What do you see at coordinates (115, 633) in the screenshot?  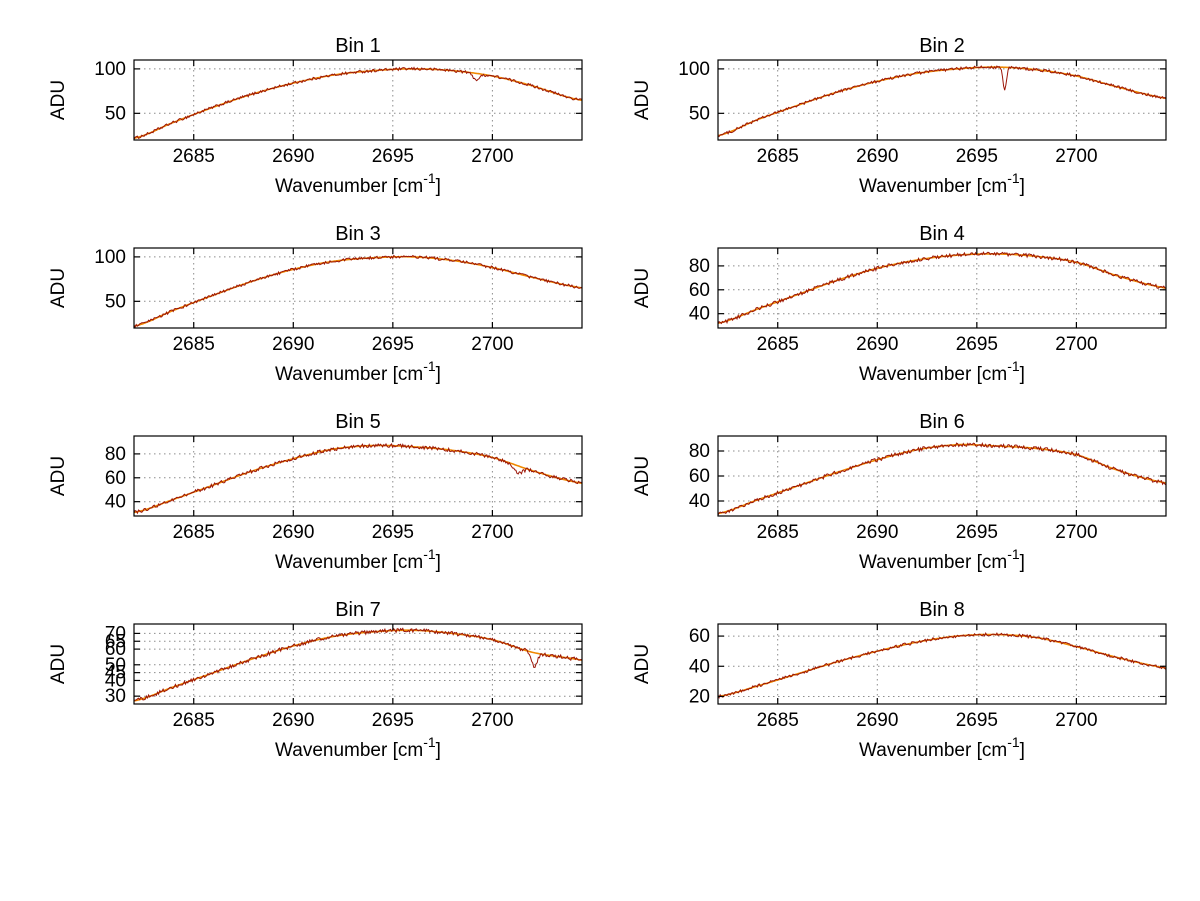 I see `y-tick-label: 70` at bounding box center [115, 633].